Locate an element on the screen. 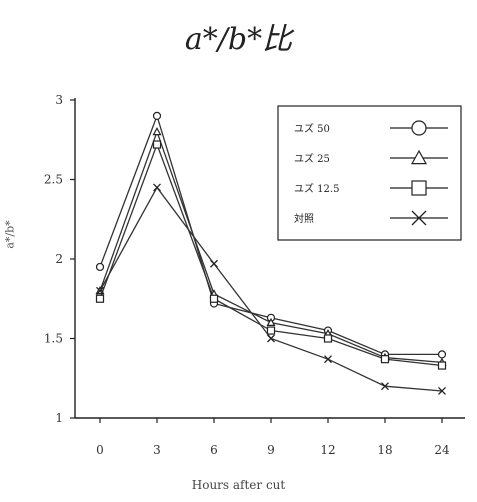  x-tick-label: 6 is located at coordinates (214, 450).